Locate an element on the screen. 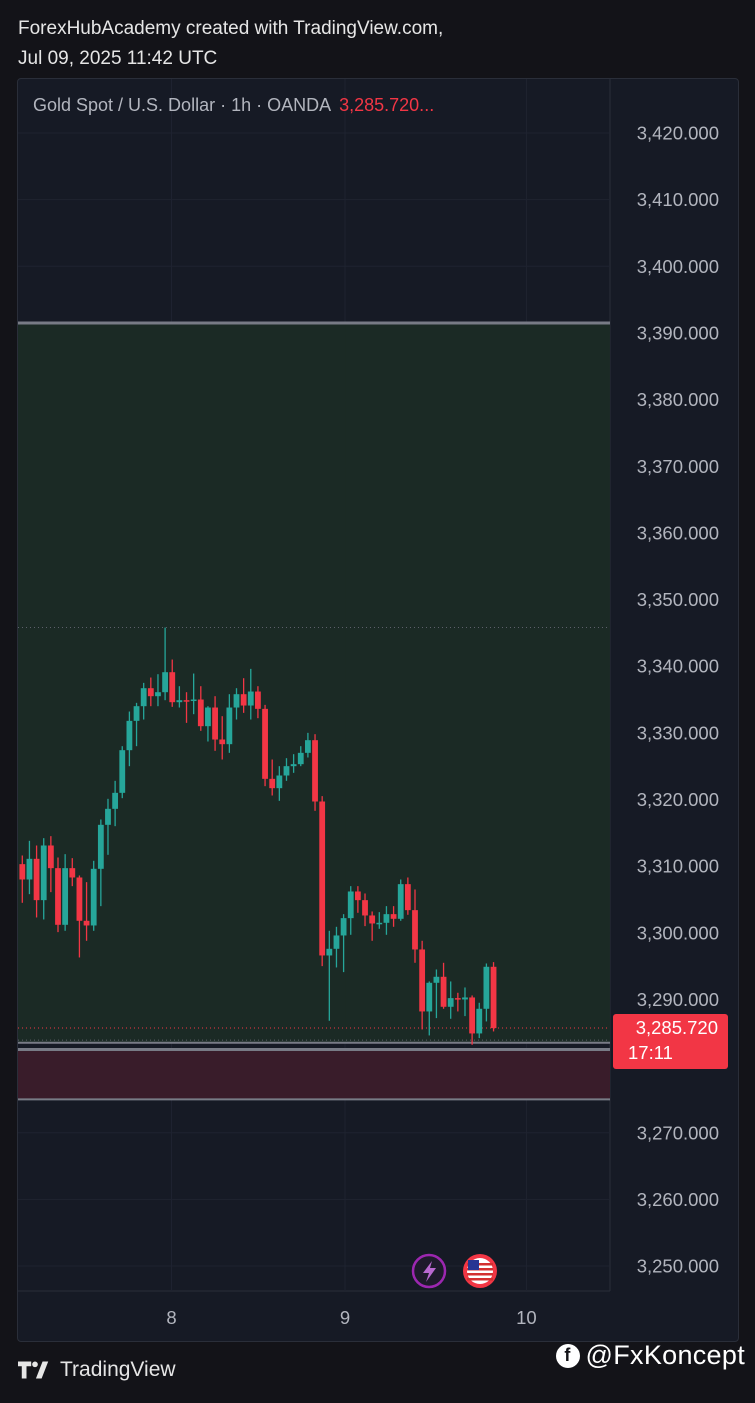  tradingview-logo-icon is located at coordinates (33, 1370).